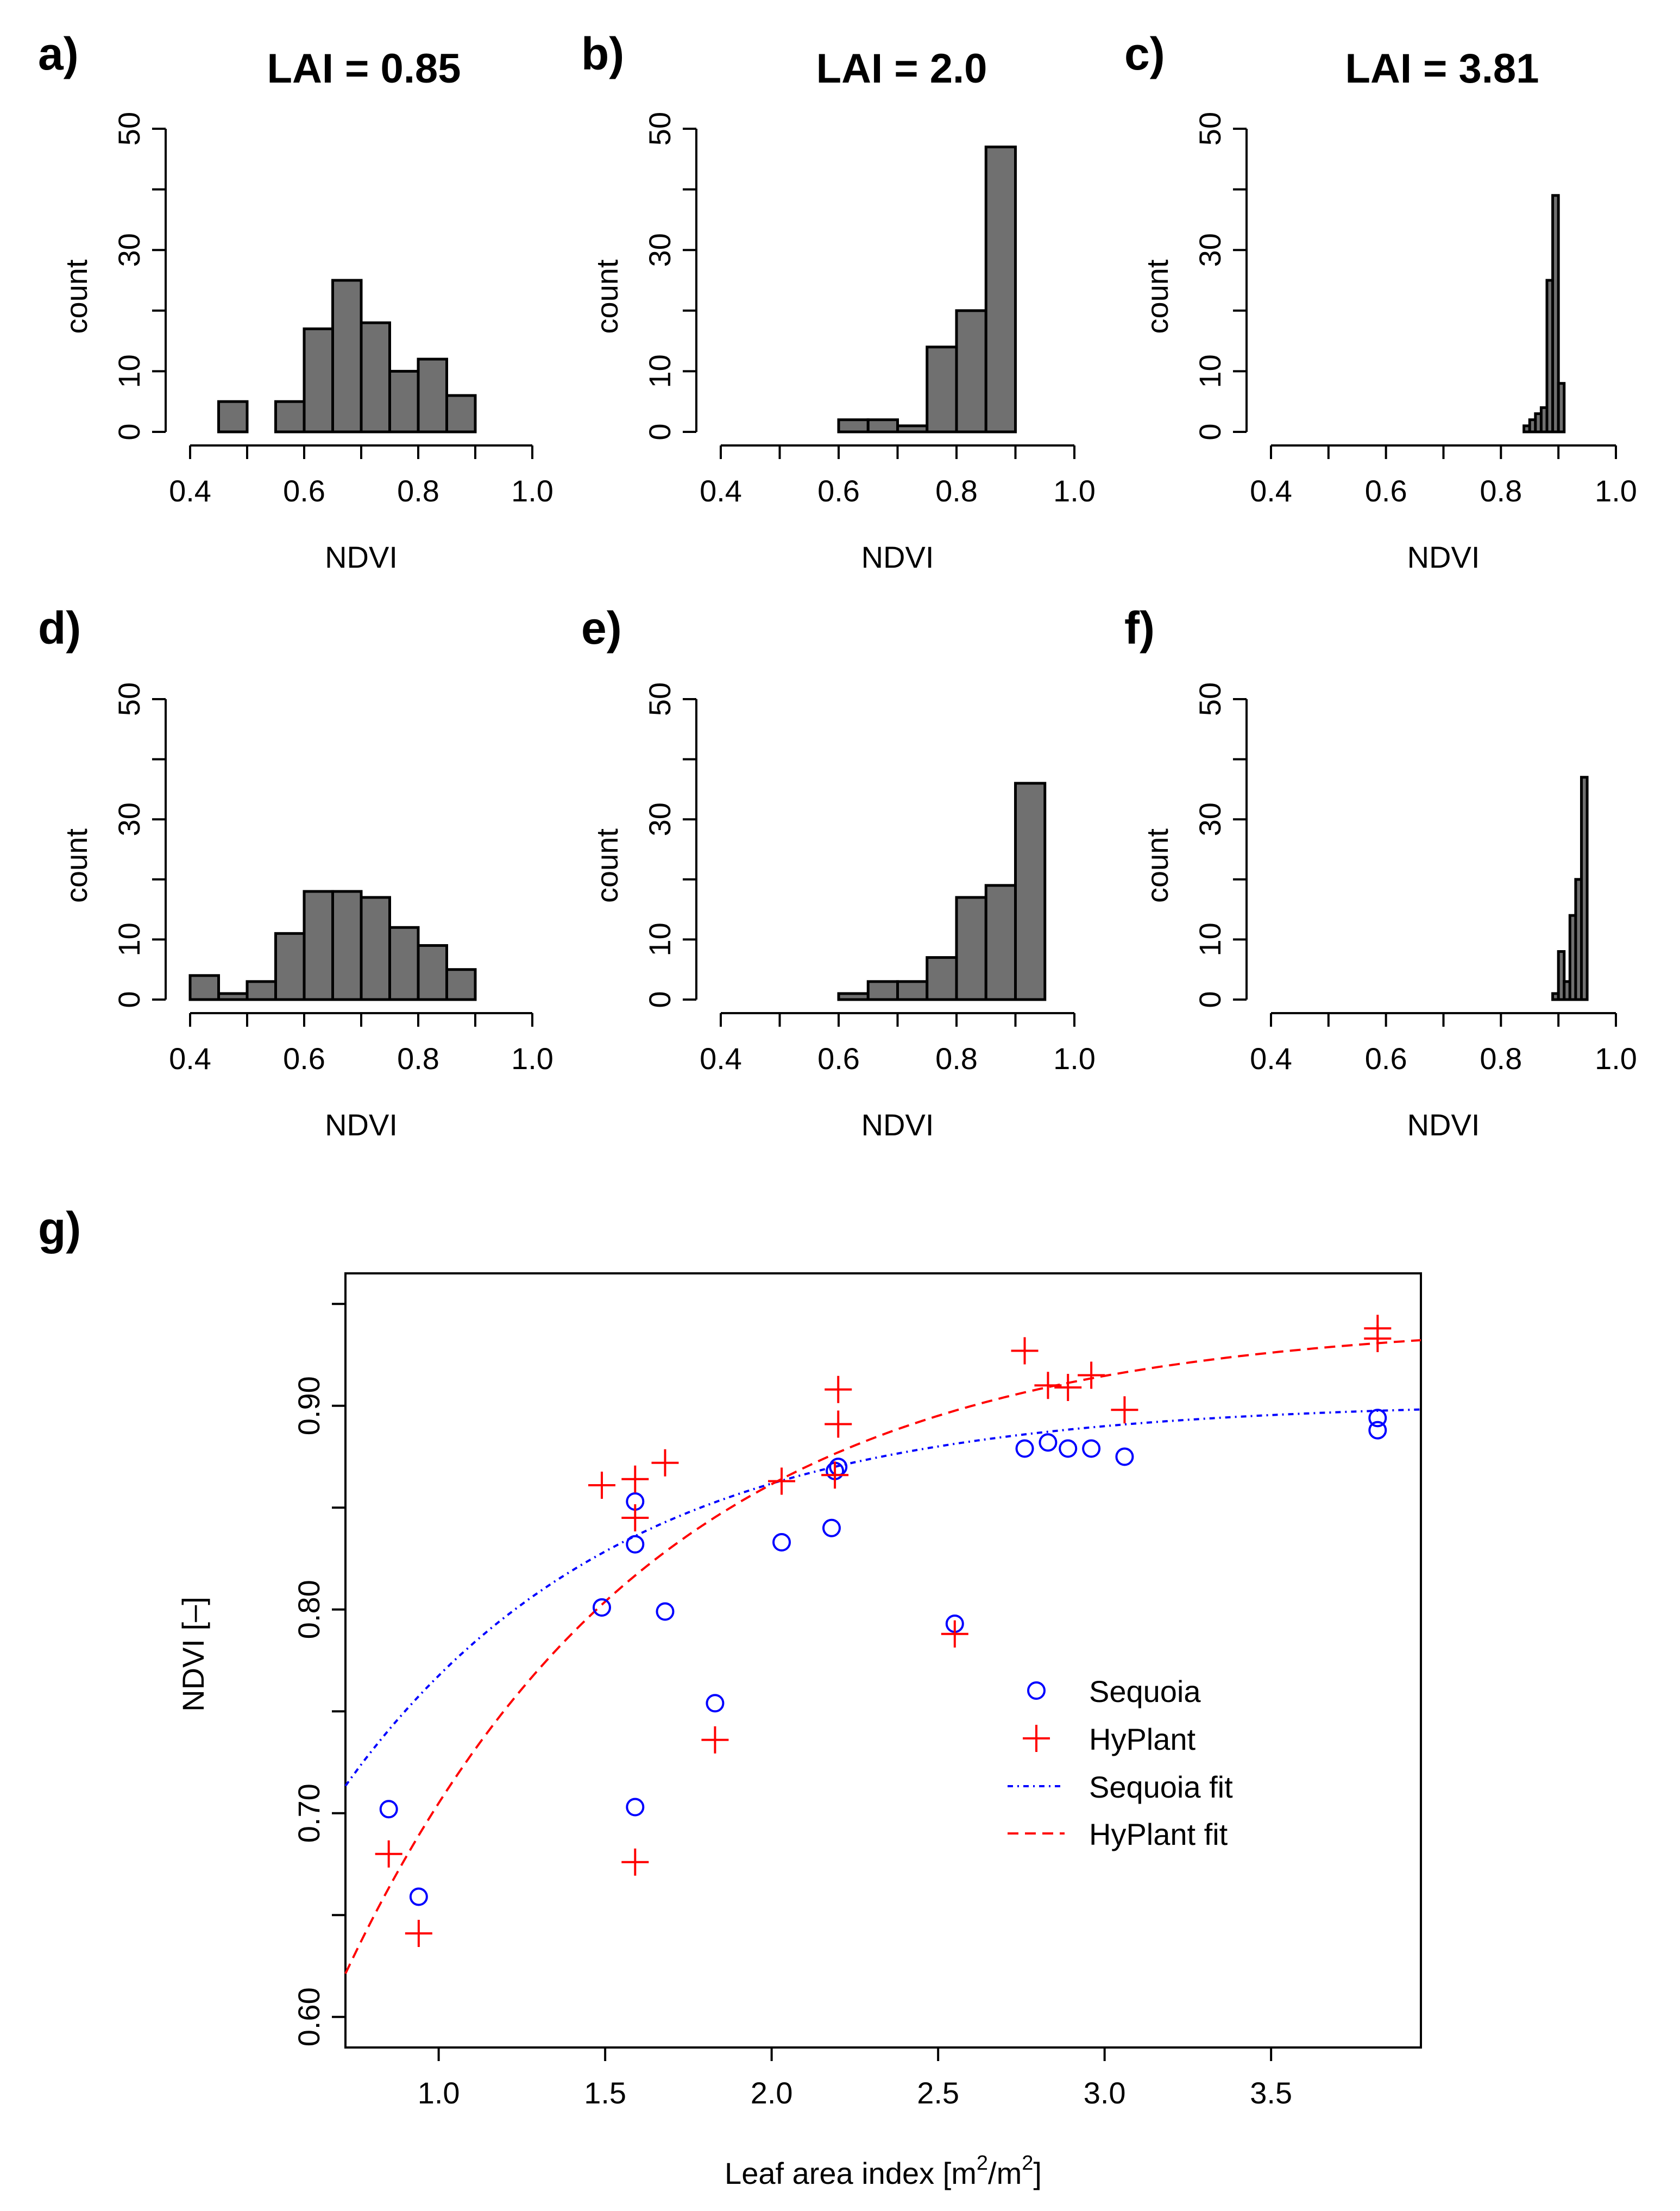 The height and width of the screenshot is (2211, 1680). Describe the element at coordinates (1120, 1762) in the screenshot. I see `legend: Sequoia HyPlant Sequoia fit HyPlant fit` at that location.